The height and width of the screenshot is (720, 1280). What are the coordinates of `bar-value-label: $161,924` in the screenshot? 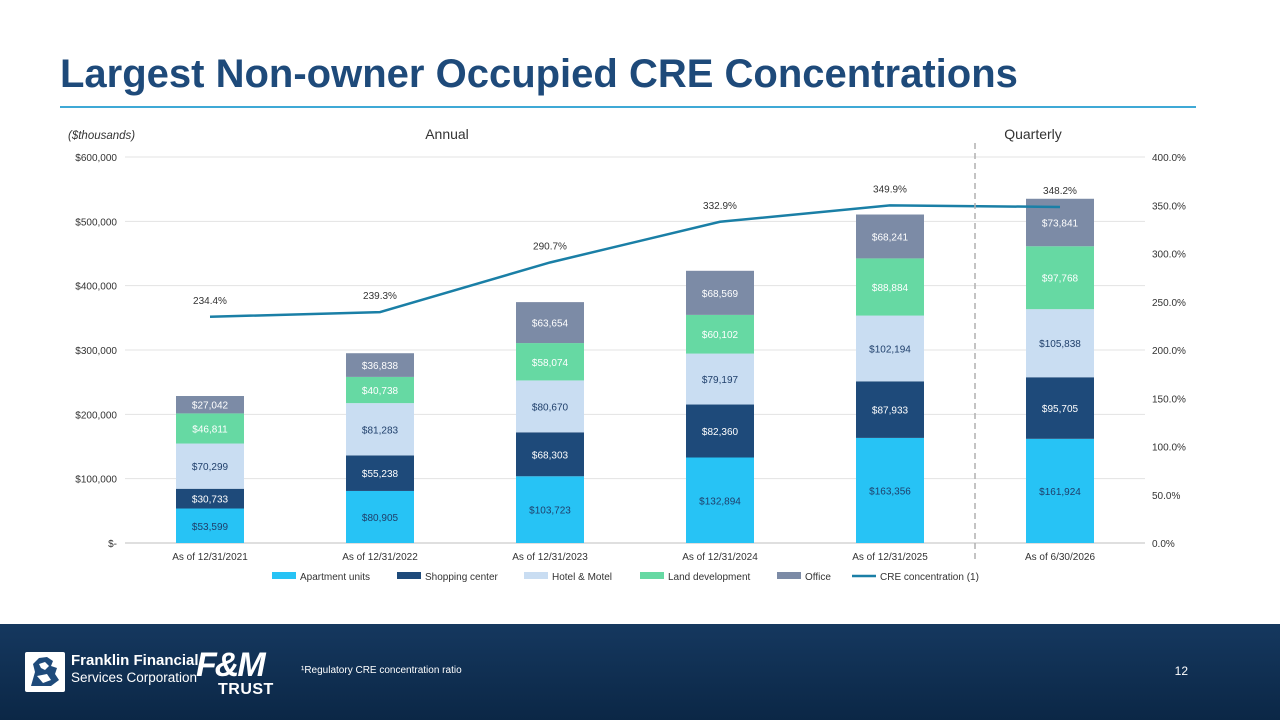 It's located at (1060, 492).